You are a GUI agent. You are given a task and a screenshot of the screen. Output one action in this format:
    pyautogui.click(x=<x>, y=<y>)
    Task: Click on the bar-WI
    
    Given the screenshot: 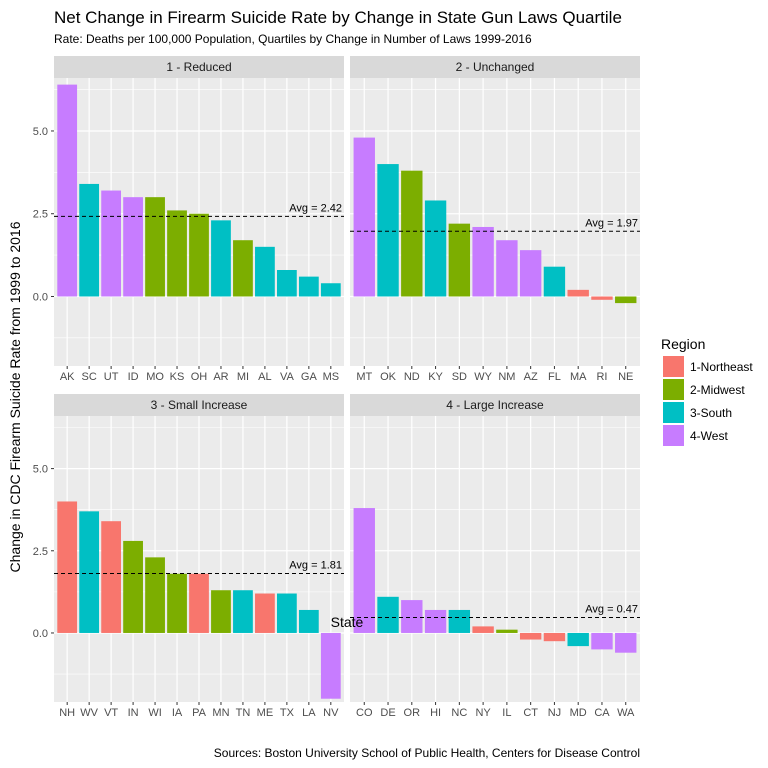 What is the action you would take?
    pyautogui.click(x=155, y=595)
    